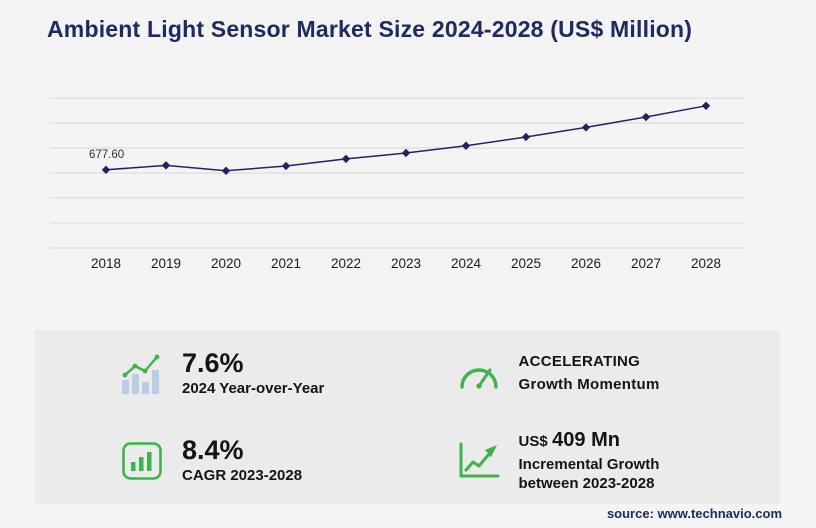 This screenshot has width=816, height=528. What do you see at coordinates (286, 263) in the screenshot?
I see `svg-text: 2021` at bounding box center [286, 263].